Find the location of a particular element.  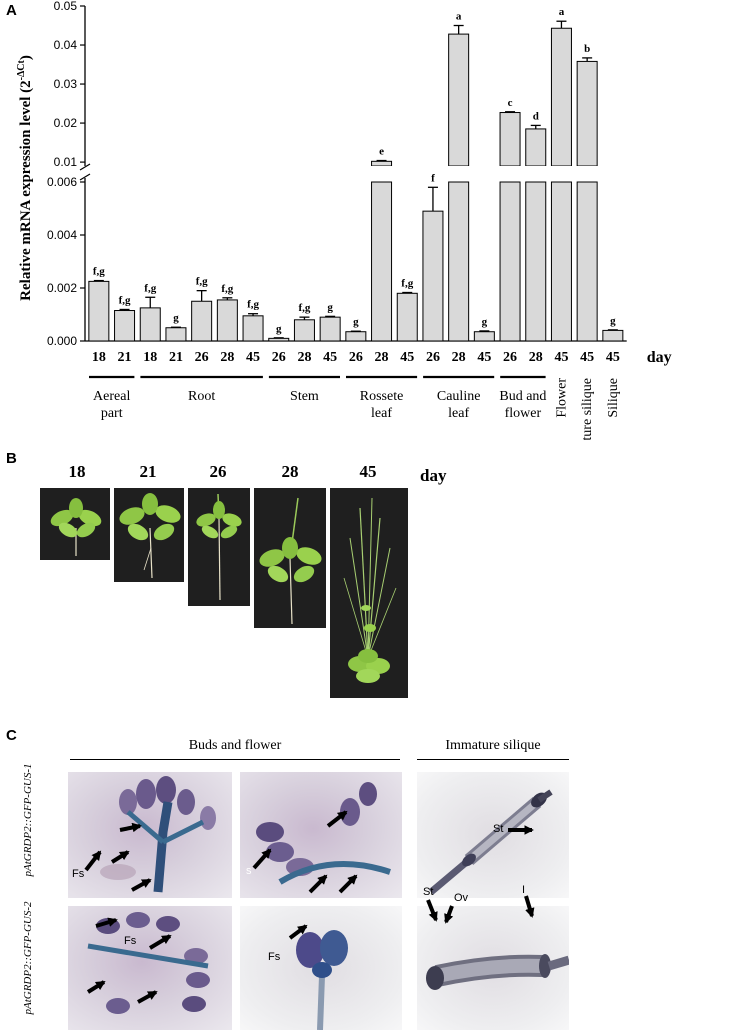

panel-label-b: B is located at coordinates (11, 458).